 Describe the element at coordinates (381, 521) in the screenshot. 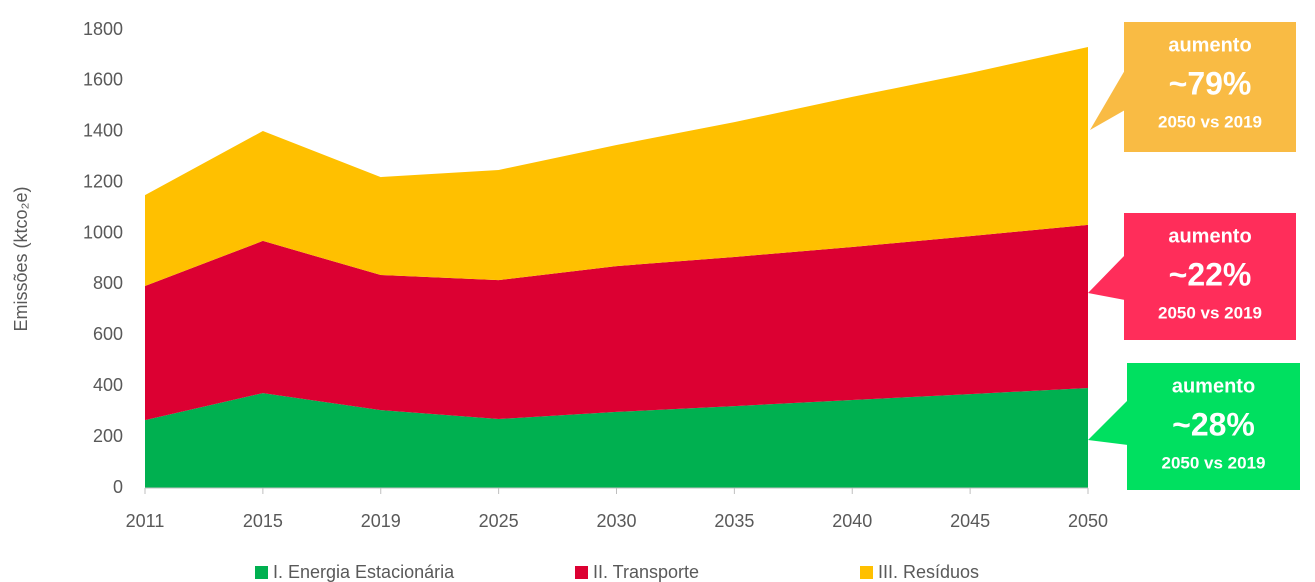

I see `x-tick-label: 2019` at that location.